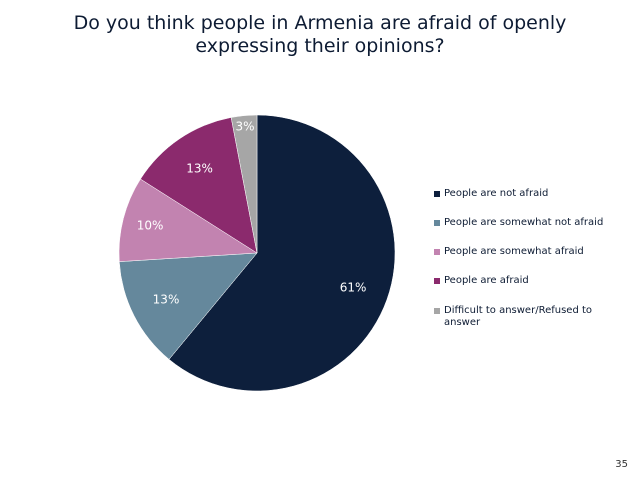 This screenshot has width=640, height=480. I want to click on data-label-somewhat-not-afraid: 13%, so click(166, 299).